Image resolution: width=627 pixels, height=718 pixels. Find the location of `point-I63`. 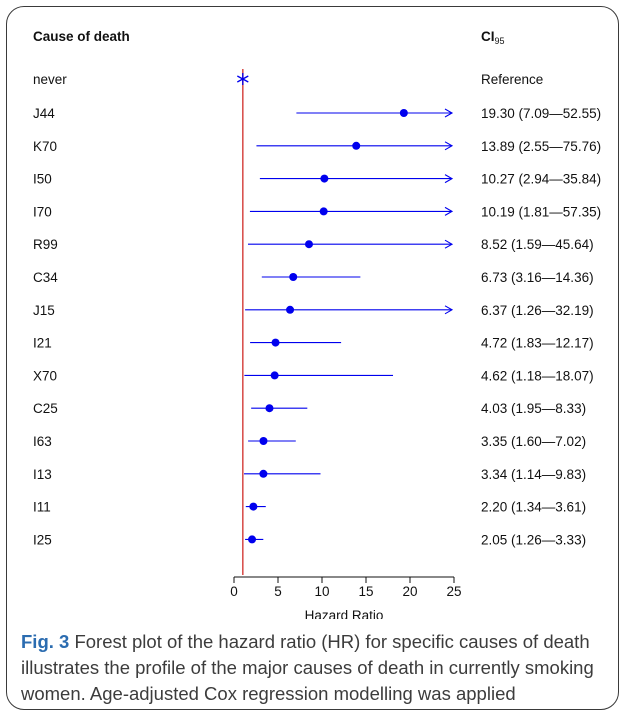

point-I63 is located at coordinates (263, 441).